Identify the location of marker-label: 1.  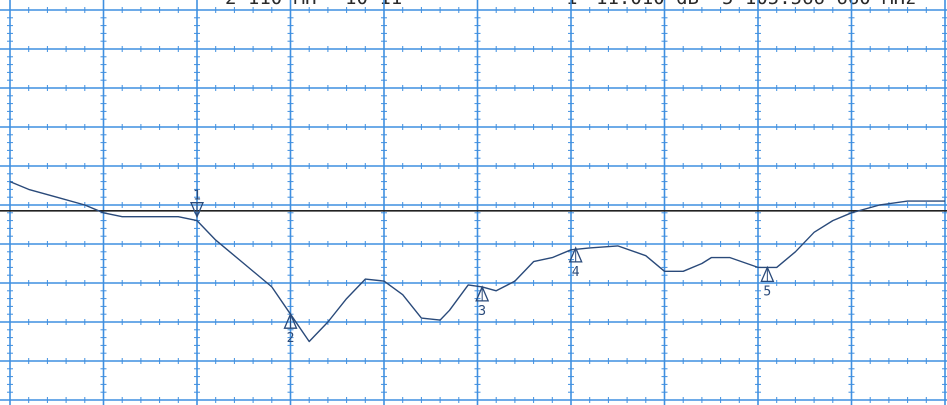
(197, 196).